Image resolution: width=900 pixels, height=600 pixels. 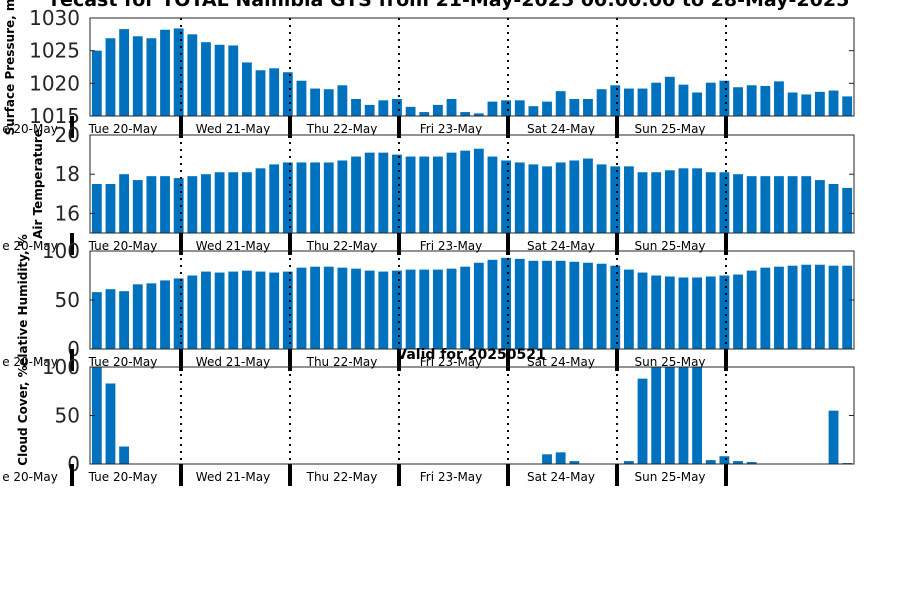 What do you see at coordinates (67, 213) in the screenshot?
I see `ytick-label: 16` at bounding box center [67, 213].